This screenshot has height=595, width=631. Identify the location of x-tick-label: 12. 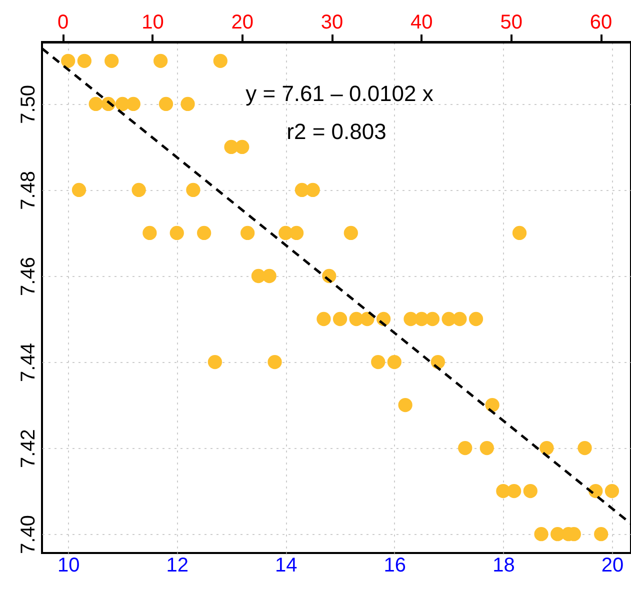
(177, 565).